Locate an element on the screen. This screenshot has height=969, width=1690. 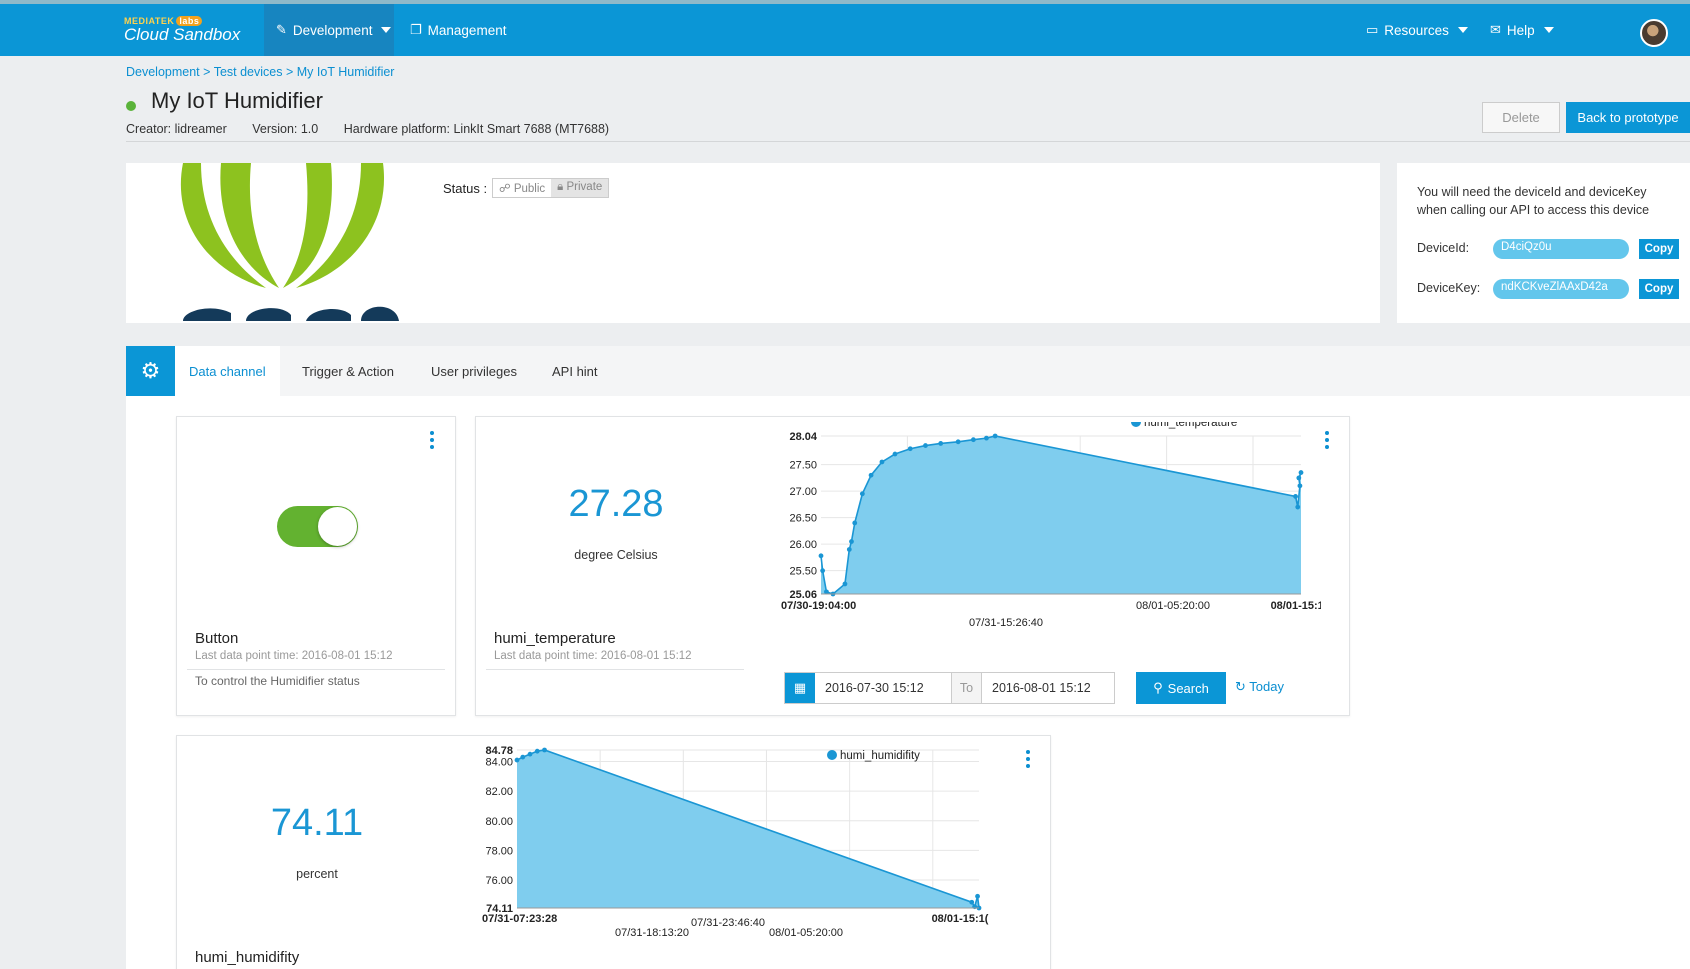
y-tick-label: 26.50 is located at coordinates (803, 519).